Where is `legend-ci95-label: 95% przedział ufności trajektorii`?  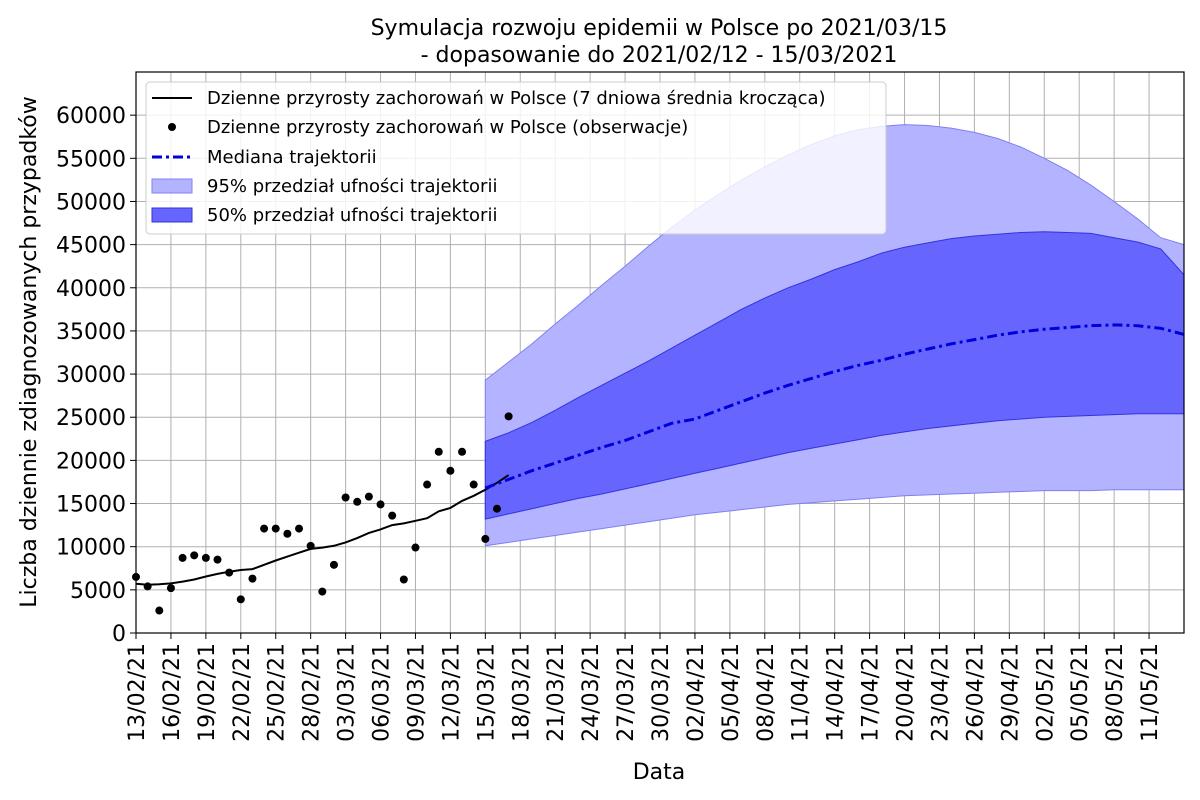
legend-ci95-label: 95% przedział ufności trajektorii is located at coordinates (352, 186).